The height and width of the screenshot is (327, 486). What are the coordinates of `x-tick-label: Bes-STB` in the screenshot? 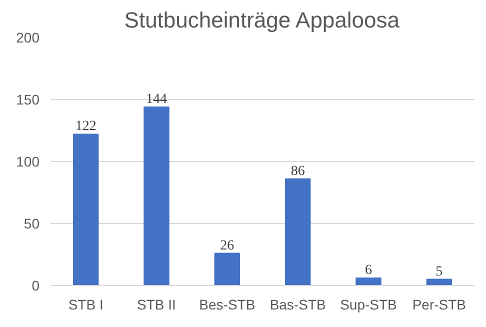 It's located at (227, 304).